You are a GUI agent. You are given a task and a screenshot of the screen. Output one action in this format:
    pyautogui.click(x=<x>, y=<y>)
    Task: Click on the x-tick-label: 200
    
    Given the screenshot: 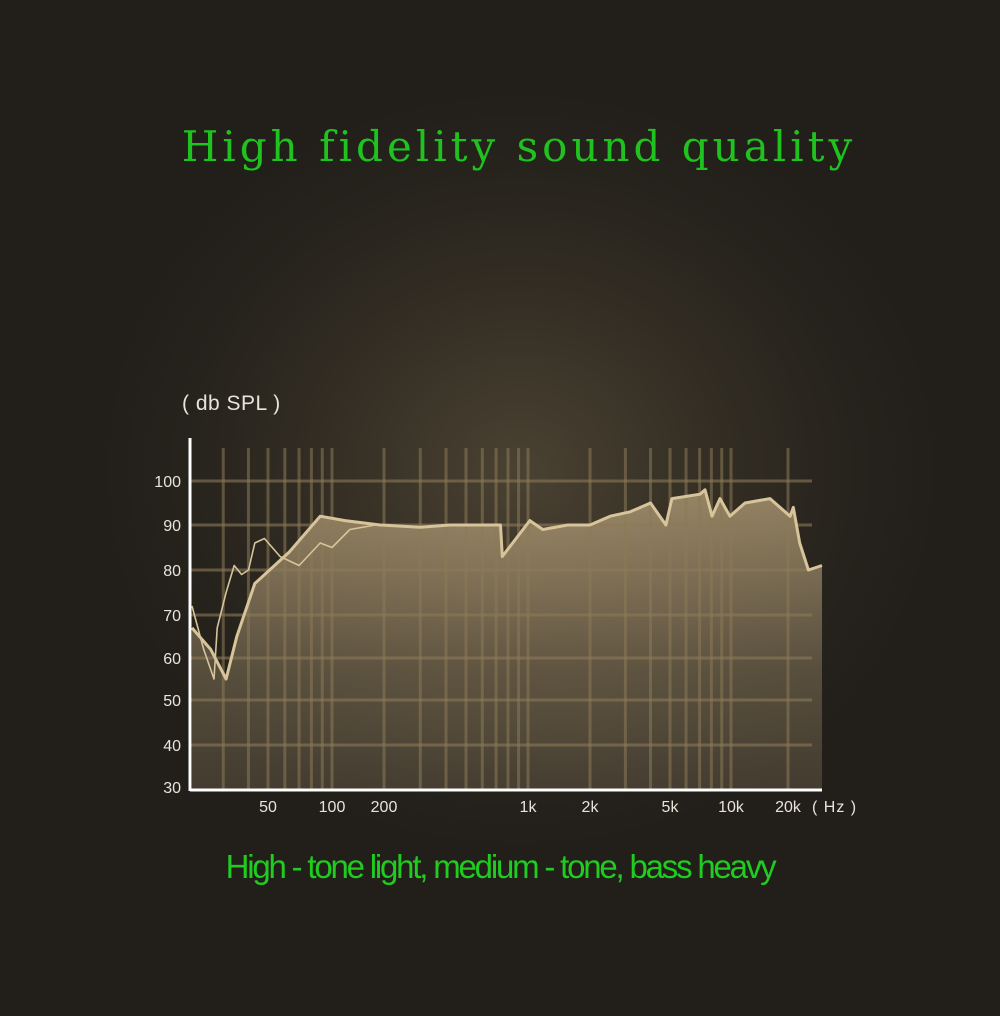 What is the action you would take?
    pyautogui.click(x=384, y=807)
    